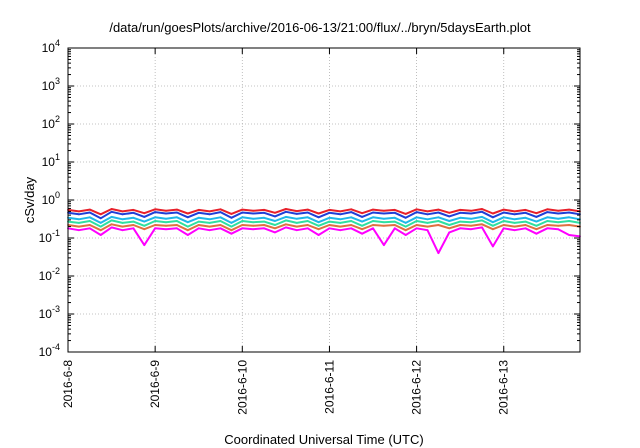  What do you see at coordinates (329, 387) in the screenshot?
I see `x-tick-label: 2016-6-11` at bounding box center [329, 387].